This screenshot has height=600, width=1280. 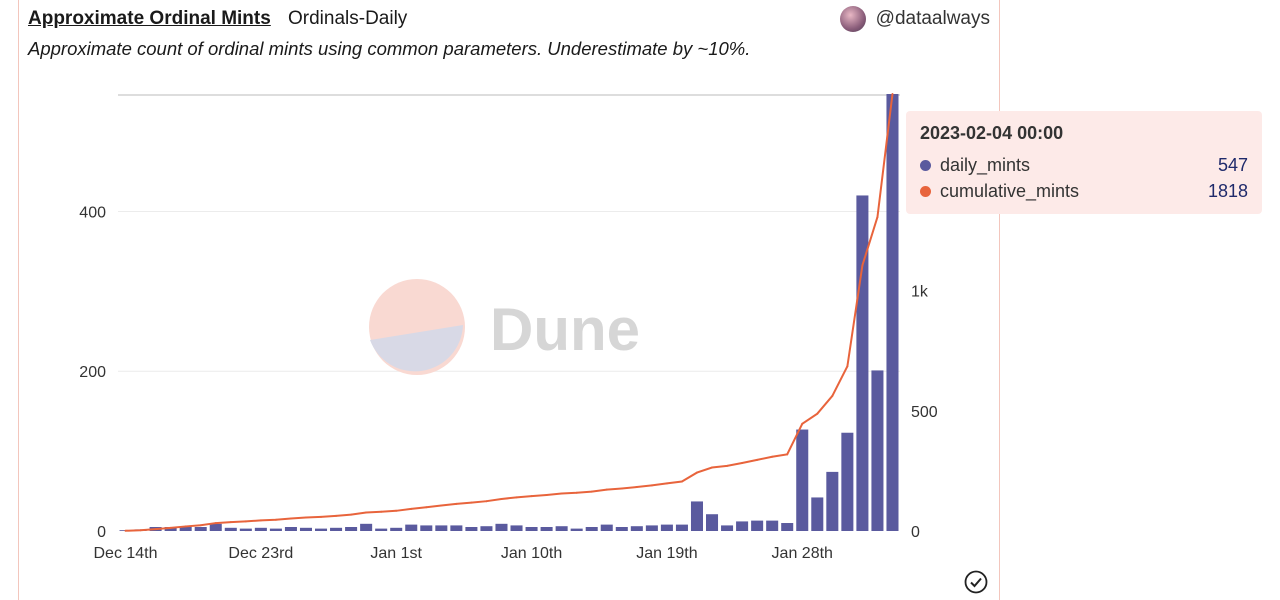 What do you see at coordinates (416, 348) in the screenshot?
I see `dune-logo-shade` at bounding box center [416, 348].